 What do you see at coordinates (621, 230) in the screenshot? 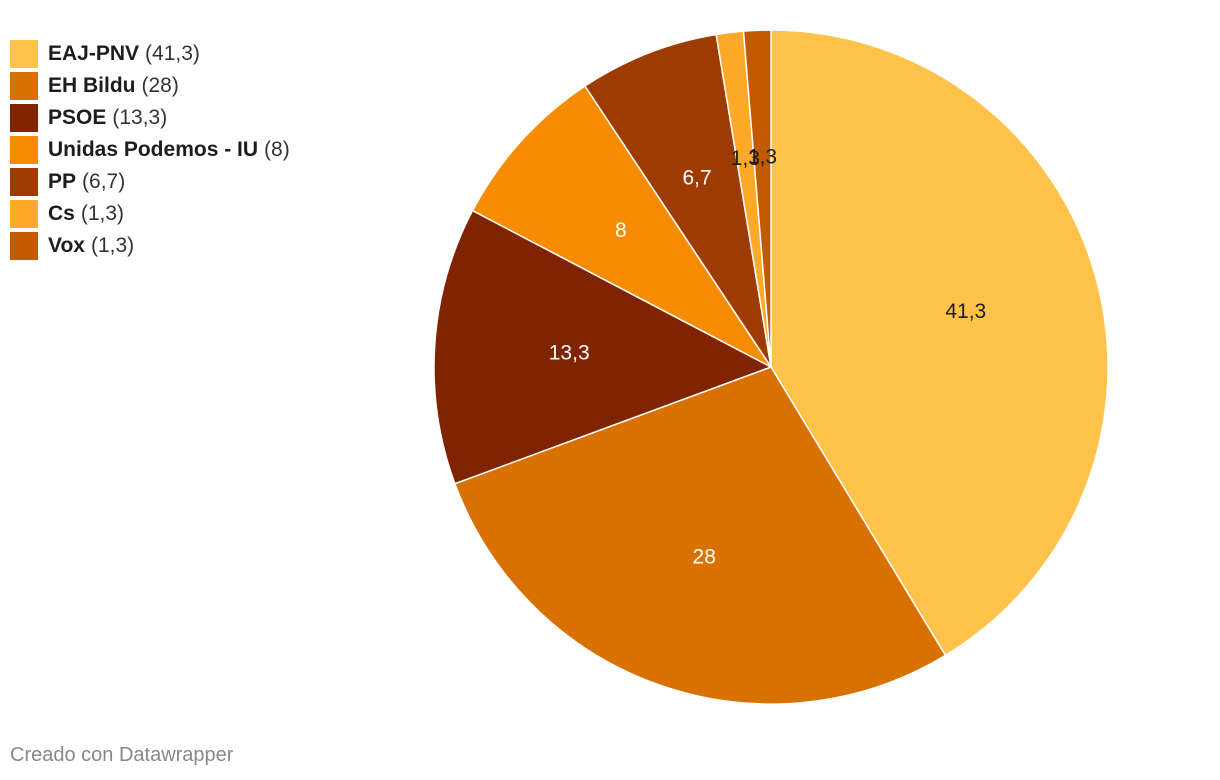
I see `slice-value-label: 8` at bounding box center [621, 230].